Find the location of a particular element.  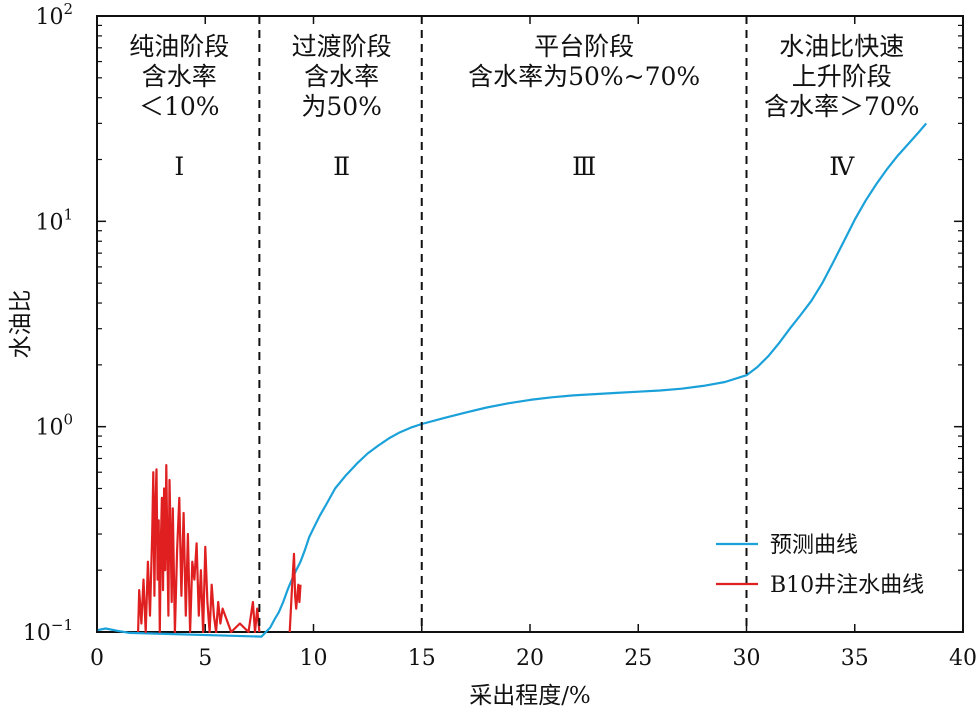

x-tick-label-25: 25 is located at coordinates (638, 658).